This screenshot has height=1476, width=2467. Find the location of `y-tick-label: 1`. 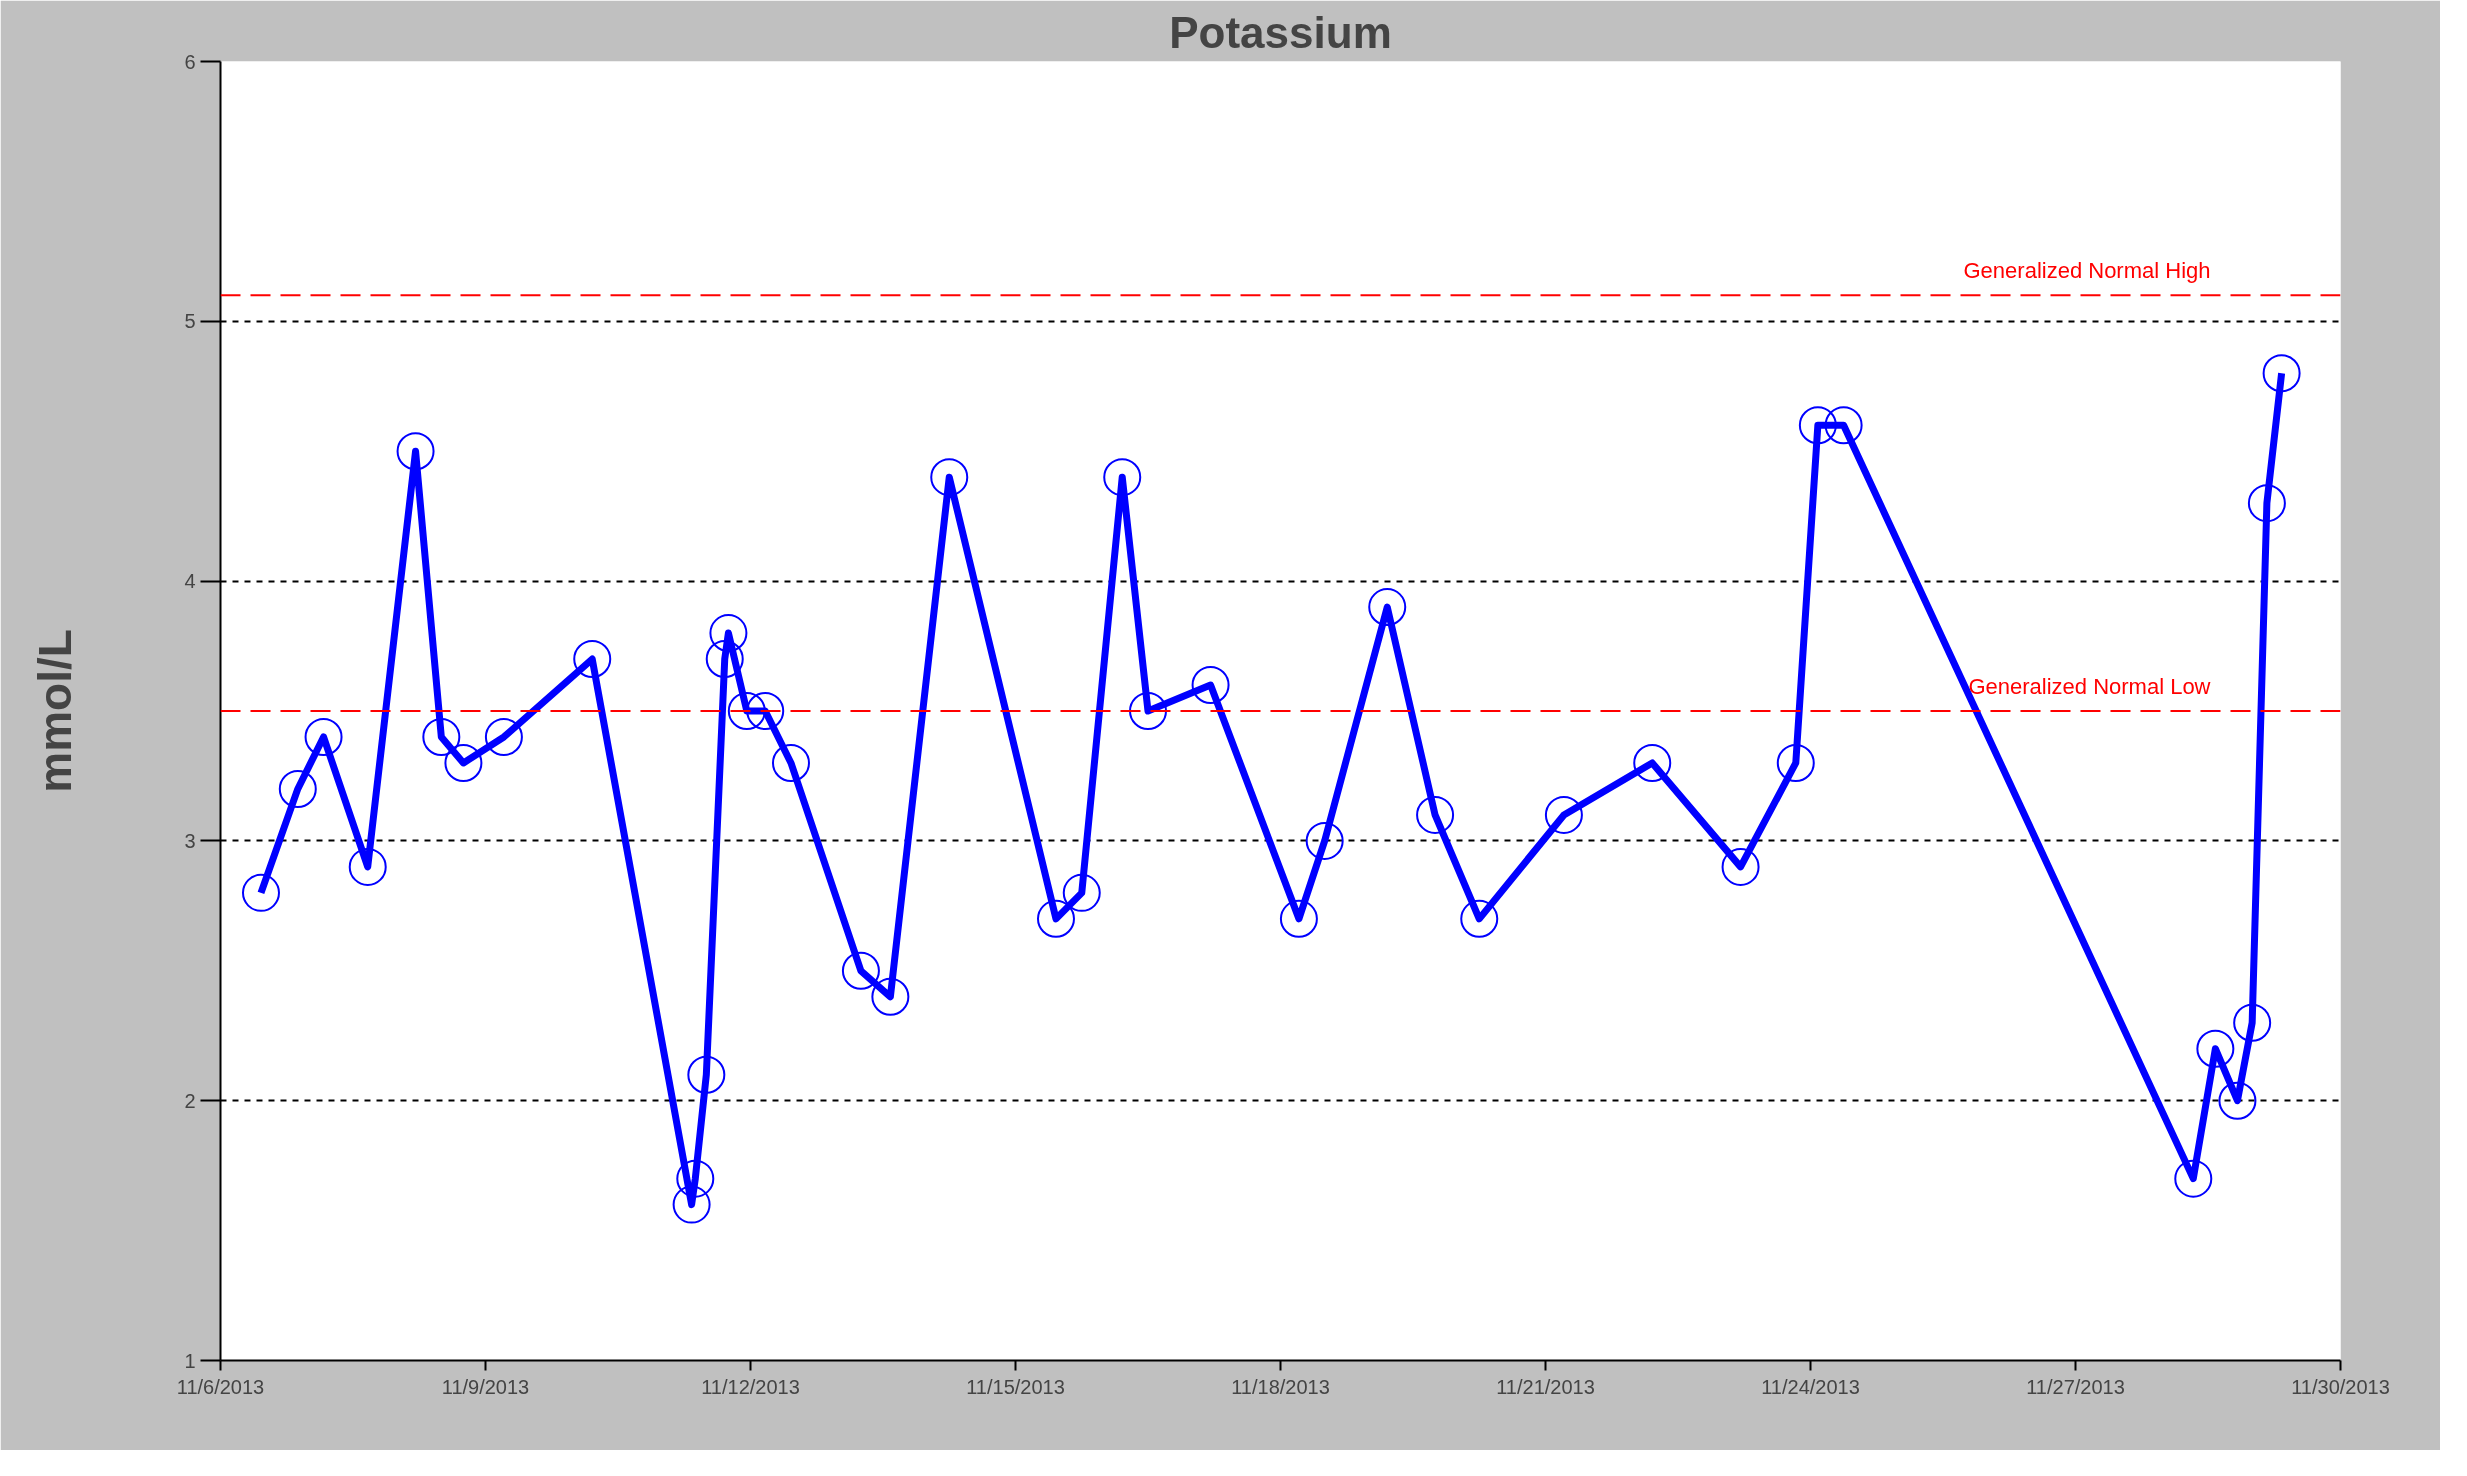

y-tick-label: 1 is located at coordinates (190, 1360).